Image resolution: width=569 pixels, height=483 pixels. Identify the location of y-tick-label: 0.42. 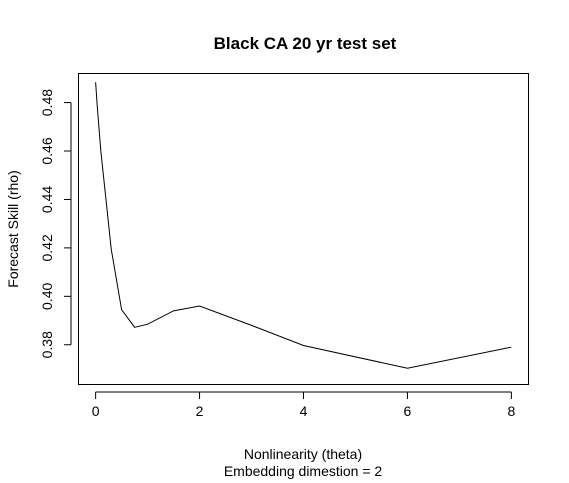
(47, 247).